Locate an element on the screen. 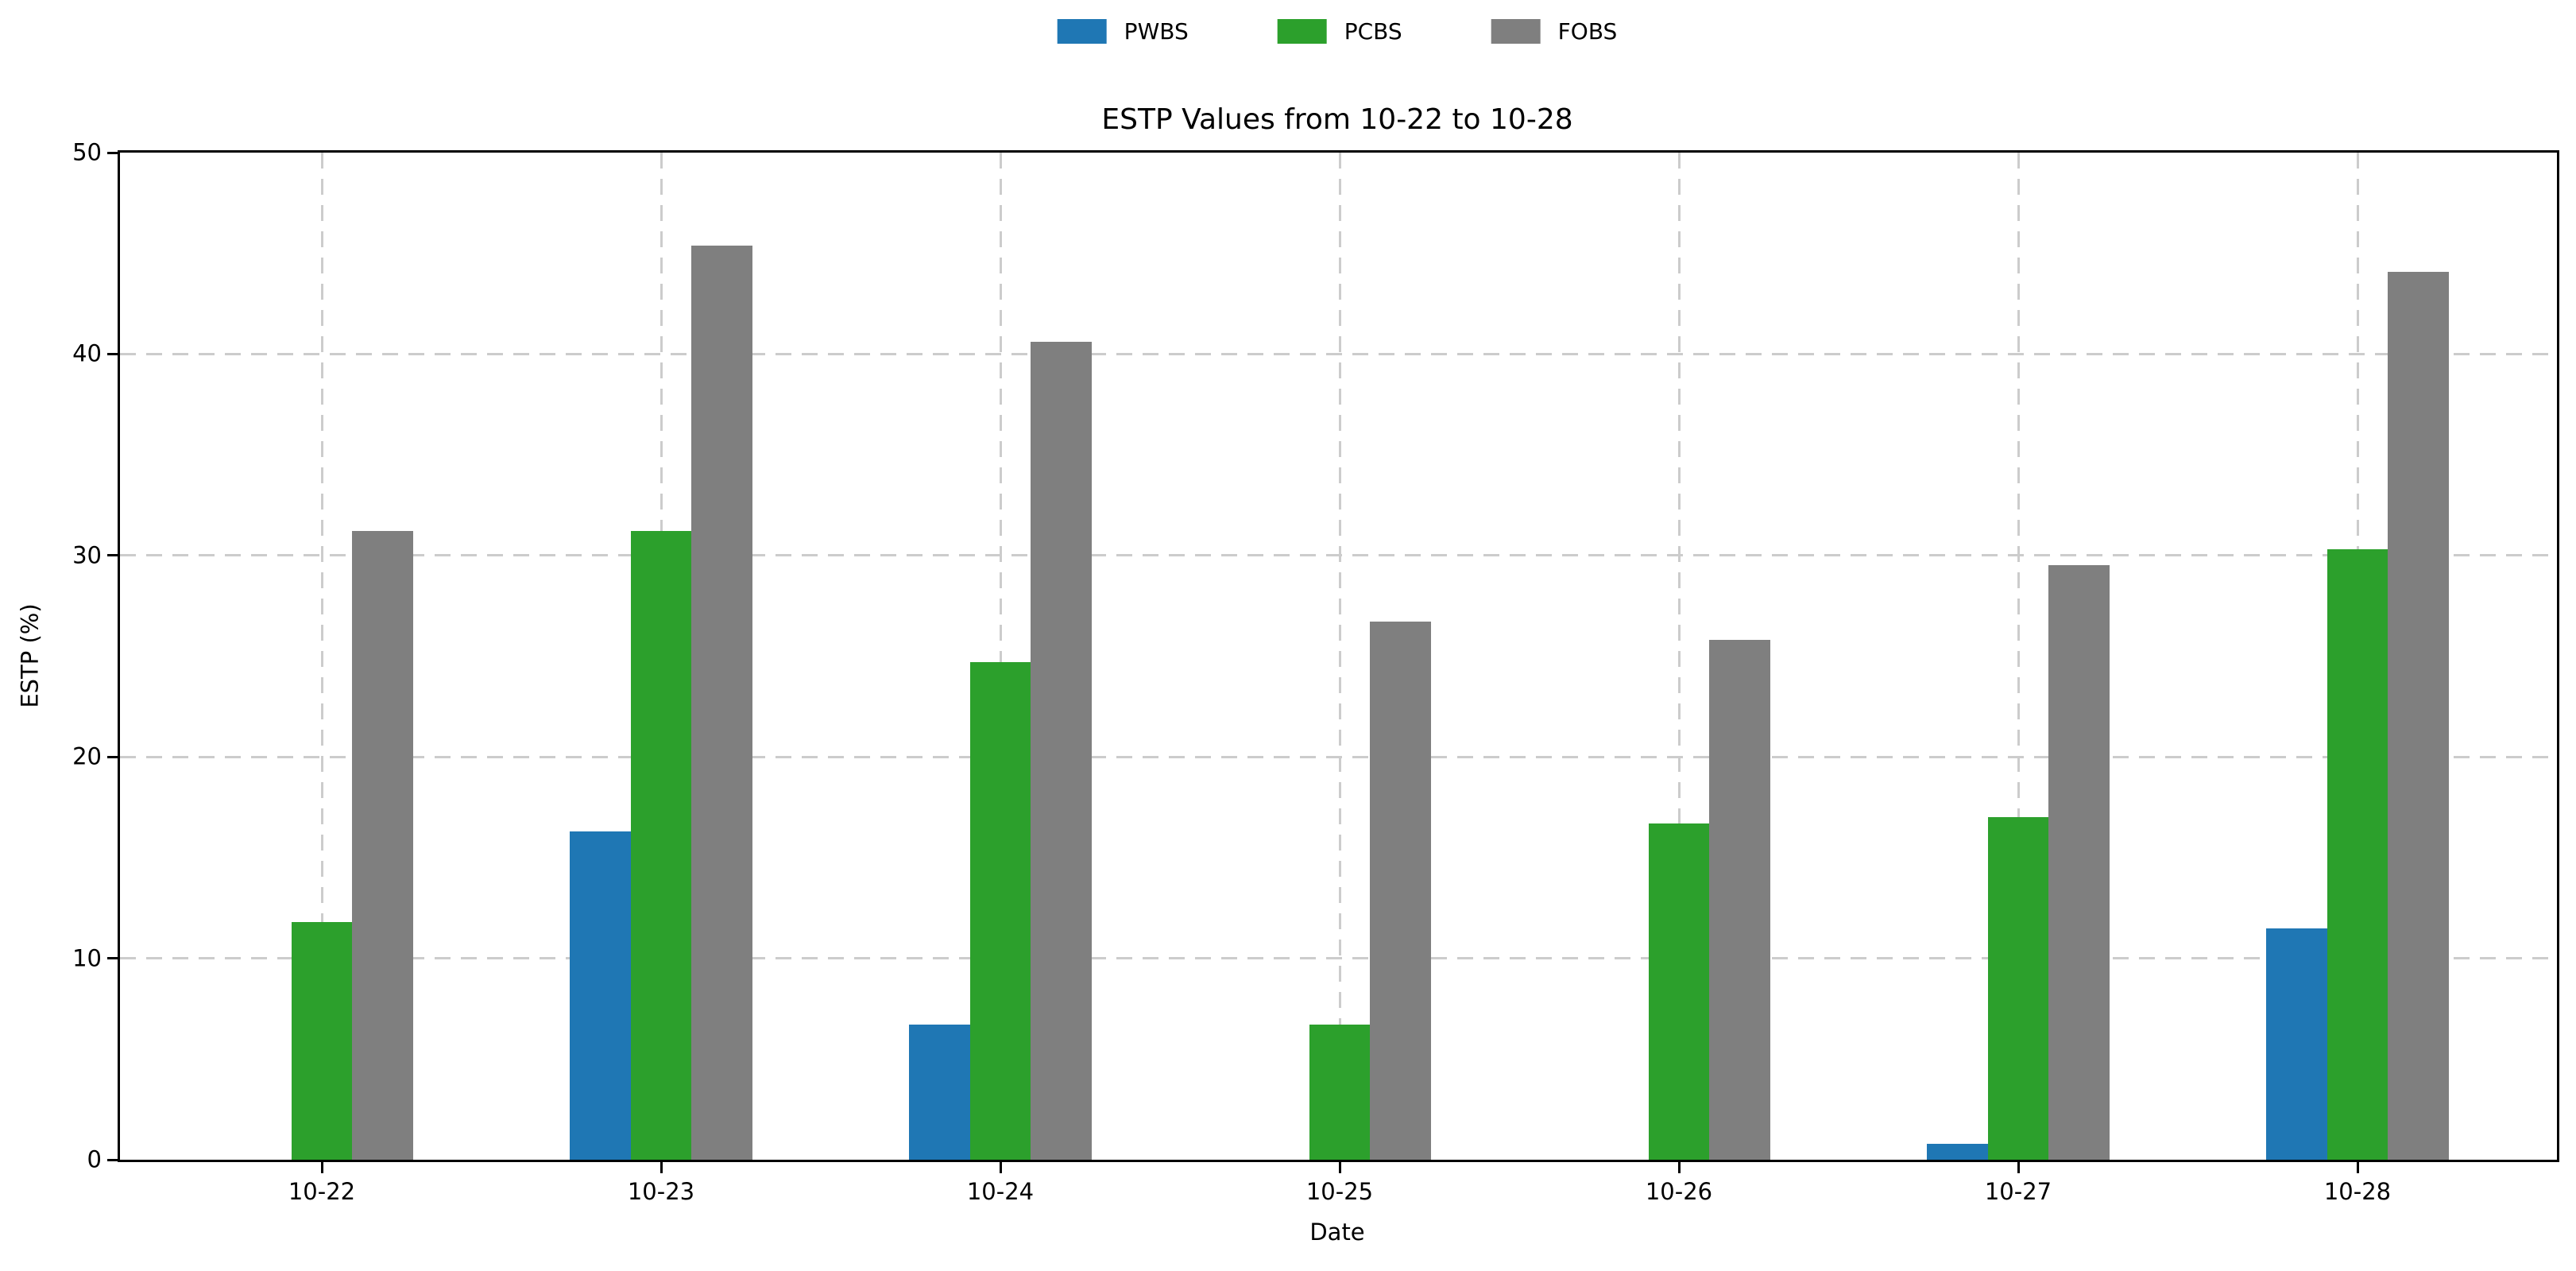 This screenshot has height=1271, width=2576. legend-swatch-pwbs is located at coordinates (1082, 31).